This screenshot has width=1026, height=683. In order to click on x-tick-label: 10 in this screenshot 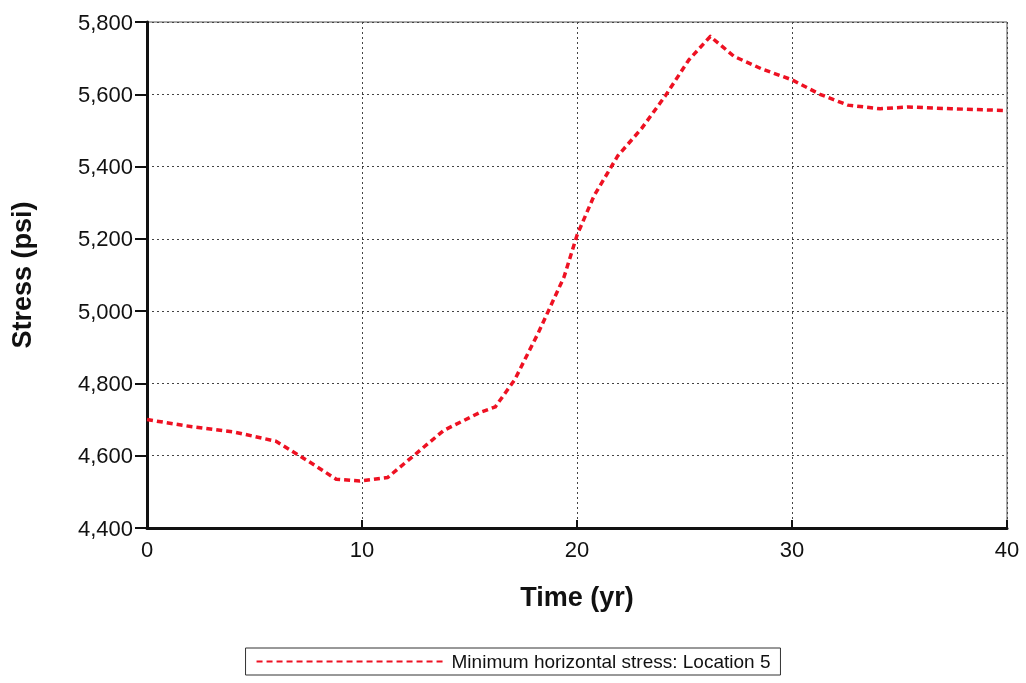, I will do `click(362, 549)`.